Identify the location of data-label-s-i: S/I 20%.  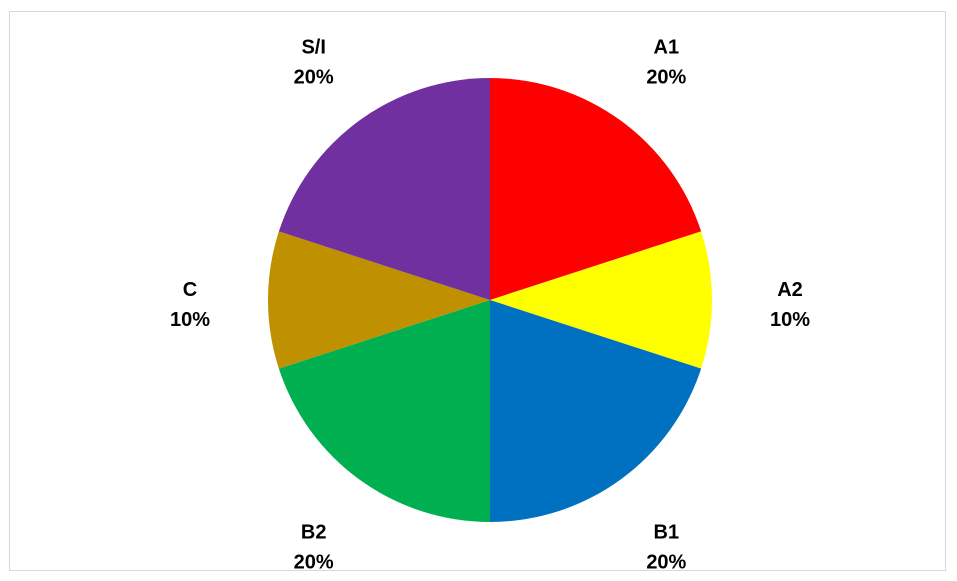
(314, 62).